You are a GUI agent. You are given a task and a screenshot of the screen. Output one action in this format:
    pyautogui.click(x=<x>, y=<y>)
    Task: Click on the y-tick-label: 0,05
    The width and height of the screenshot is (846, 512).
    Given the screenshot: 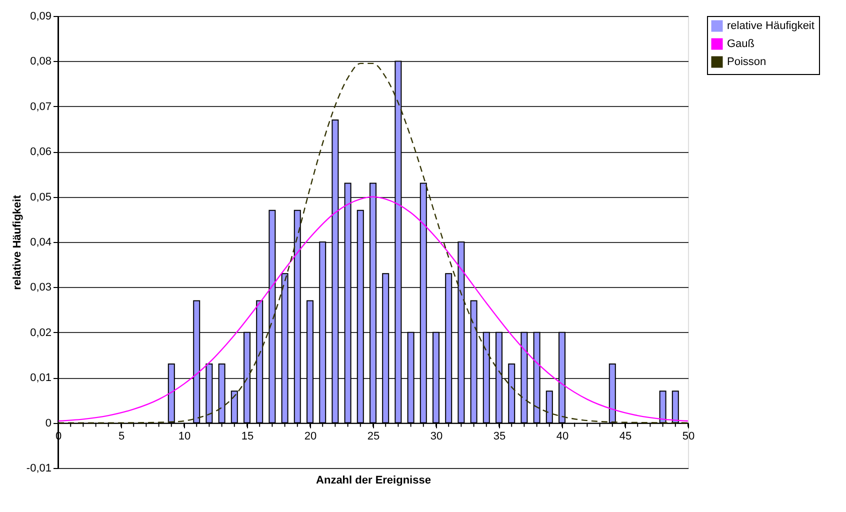 What is the action you would take?
    pyautogui.click(x=41, y=197)
    